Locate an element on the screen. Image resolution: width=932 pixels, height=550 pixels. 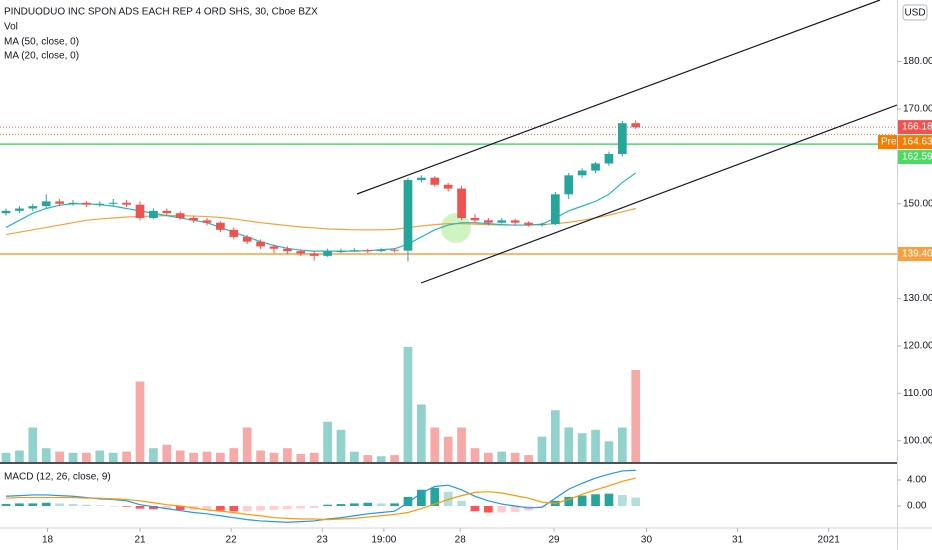
indicator-label: MA (20, close, 0) is located at coordinates (41, 56).